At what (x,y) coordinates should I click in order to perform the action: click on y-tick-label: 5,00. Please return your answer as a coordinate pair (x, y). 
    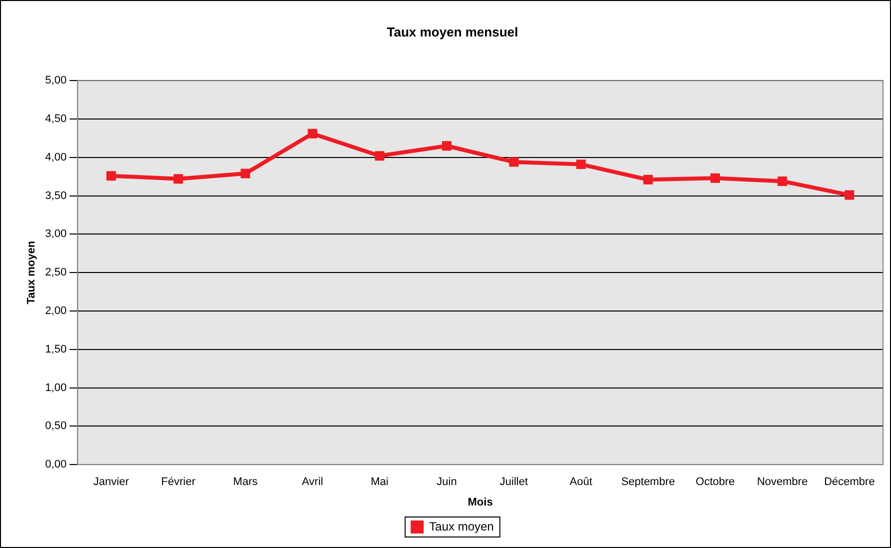
    Looking at the image, I should click on (56, 80).